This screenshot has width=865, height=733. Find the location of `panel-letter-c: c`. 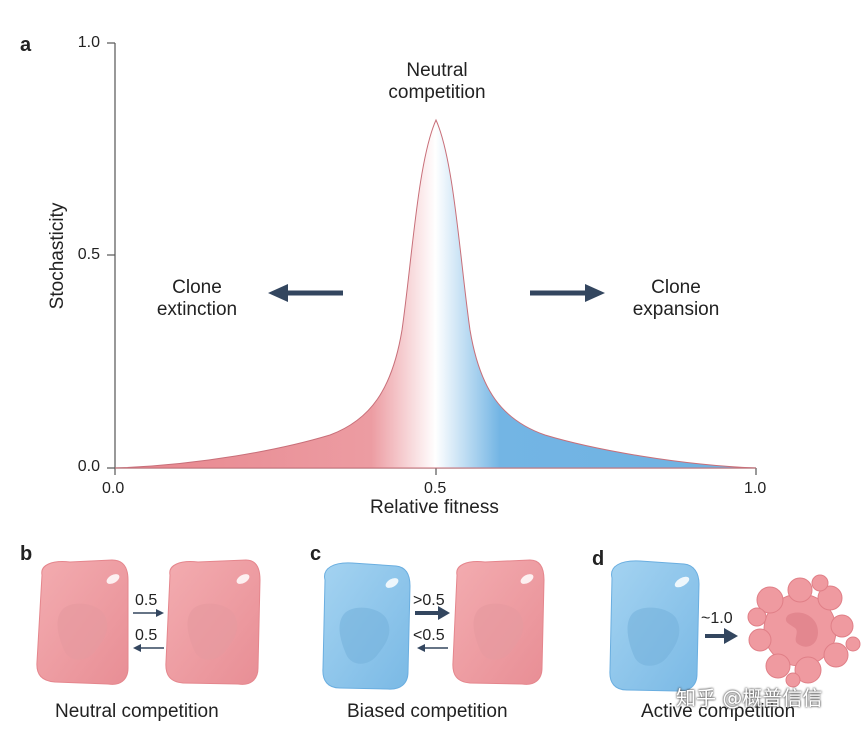

panel-letter-c: c is located at coordinates (316, 554).